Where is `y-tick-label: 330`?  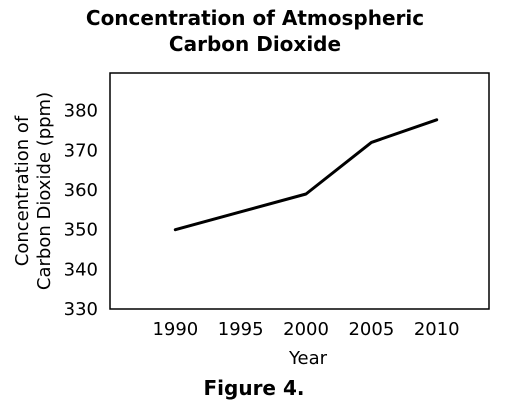
y-tick-label: 330 is located at coordinates (81, 309).